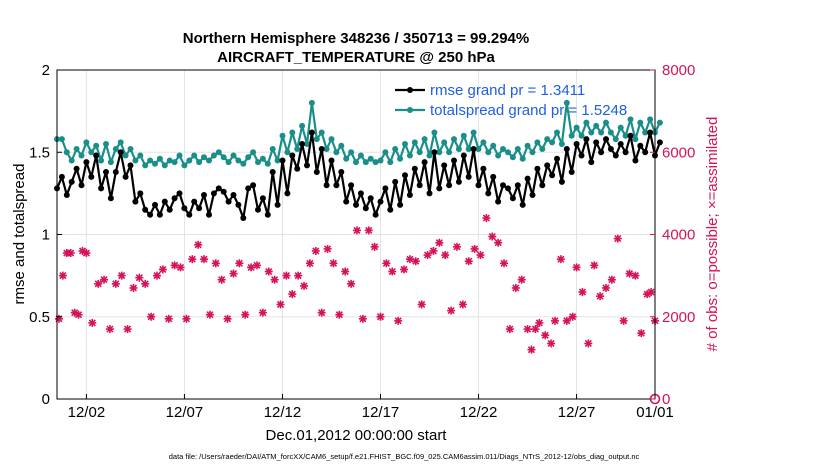 Image resolution: width=830 pixels, height=470 pixels. Describe the element at coordinates (46, 399) in the screenshot. I see `left-tick-label: 0` at that location.